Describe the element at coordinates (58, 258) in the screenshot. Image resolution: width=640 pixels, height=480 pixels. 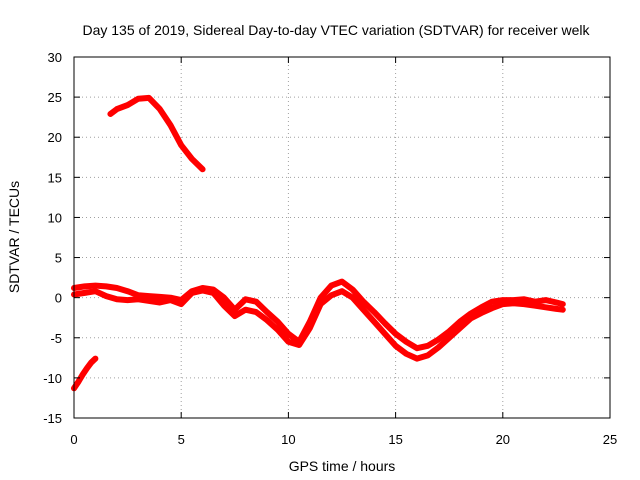
I see `y-tick-label: 5` at that location.